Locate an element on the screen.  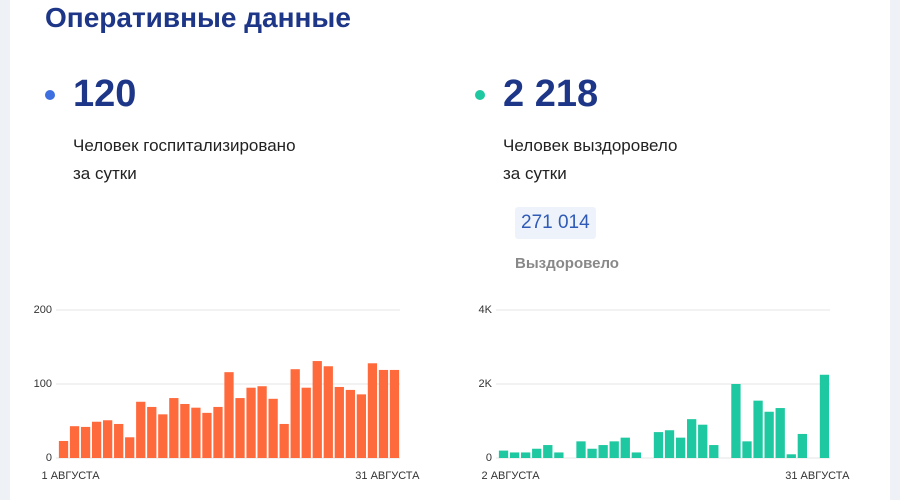
total-badge: 271 014 is located at coordinates (555, 223).